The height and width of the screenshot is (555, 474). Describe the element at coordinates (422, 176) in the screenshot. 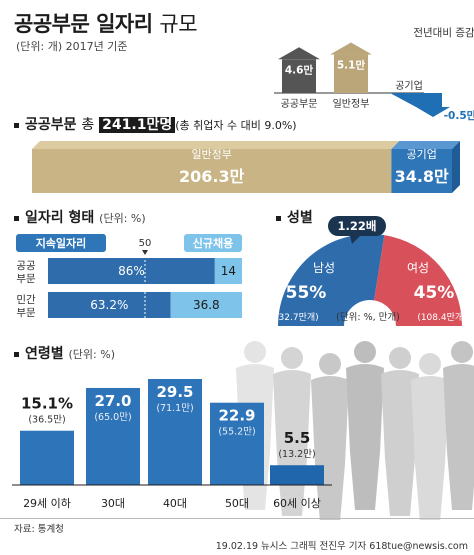

I see `sector-segment-value: 34.8만` at that location.